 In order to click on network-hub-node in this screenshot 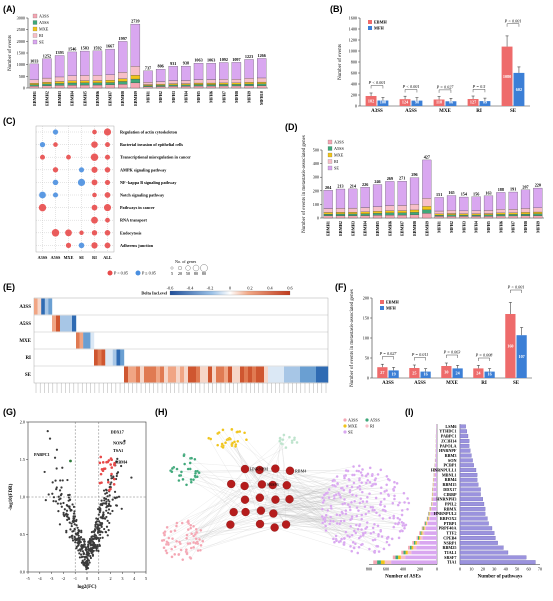, I will do `click(272, 485)`.